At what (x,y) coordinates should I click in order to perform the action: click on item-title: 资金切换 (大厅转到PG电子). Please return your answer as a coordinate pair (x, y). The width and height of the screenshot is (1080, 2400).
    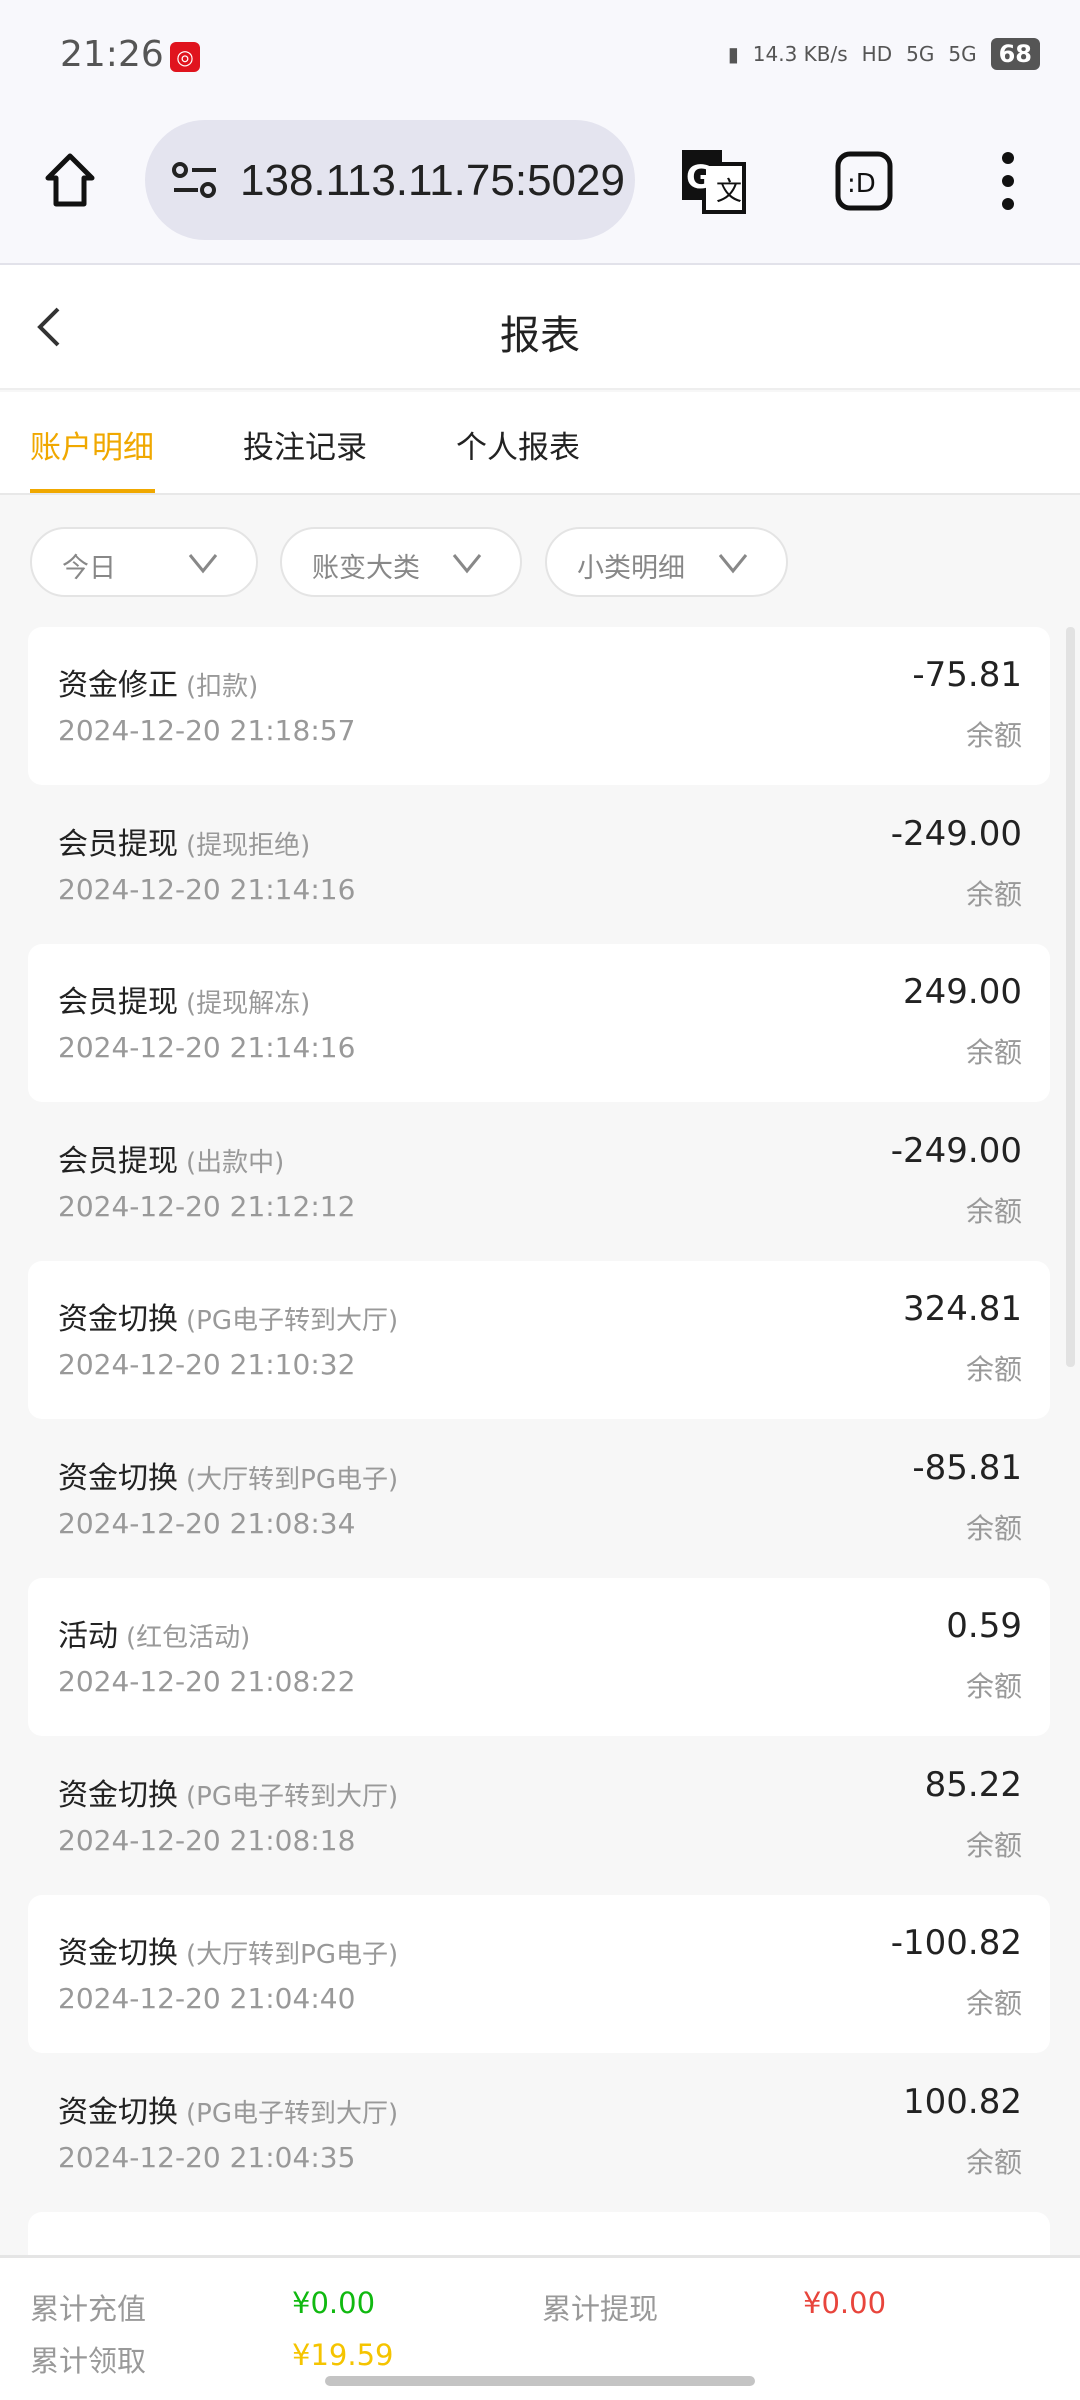
    Looking at the image, I should click on (228, 1475).